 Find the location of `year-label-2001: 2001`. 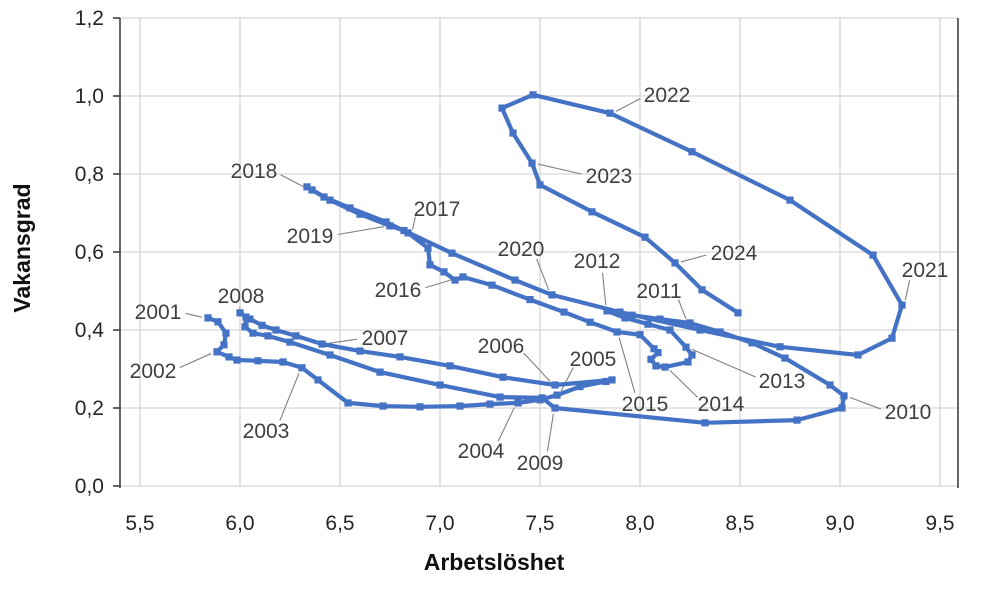

year-label-2001: 2001 is located at coordinates (158, 312).